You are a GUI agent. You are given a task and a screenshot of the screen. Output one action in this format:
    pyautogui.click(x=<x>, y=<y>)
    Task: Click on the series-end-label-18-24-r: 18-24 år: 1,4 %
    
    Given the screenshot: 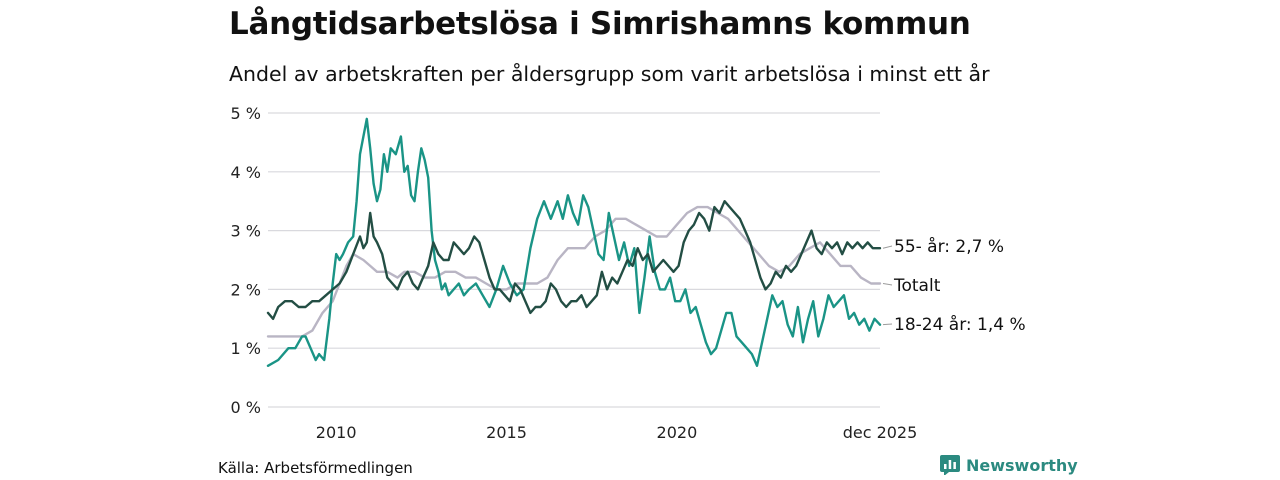 What is the action you would take?
    pyautogui.click(x=960, y=324)
    